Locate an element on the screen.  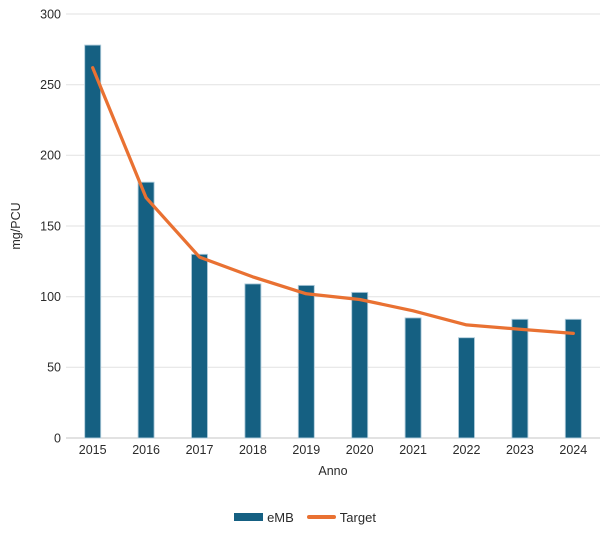
x-tick-label: 2020 is located at coordinates (360, 450).